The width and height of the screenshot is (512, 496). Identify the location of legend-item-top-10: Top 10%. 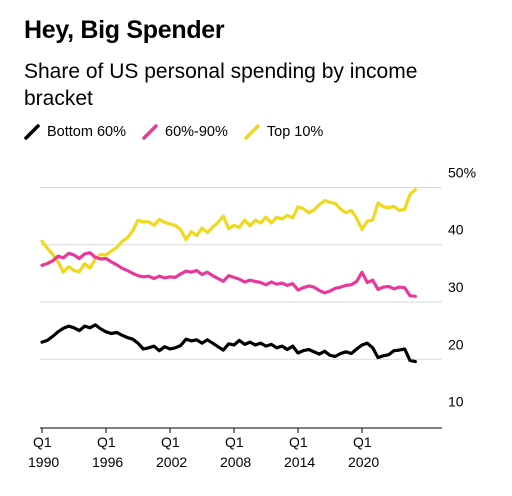
(283, 132).